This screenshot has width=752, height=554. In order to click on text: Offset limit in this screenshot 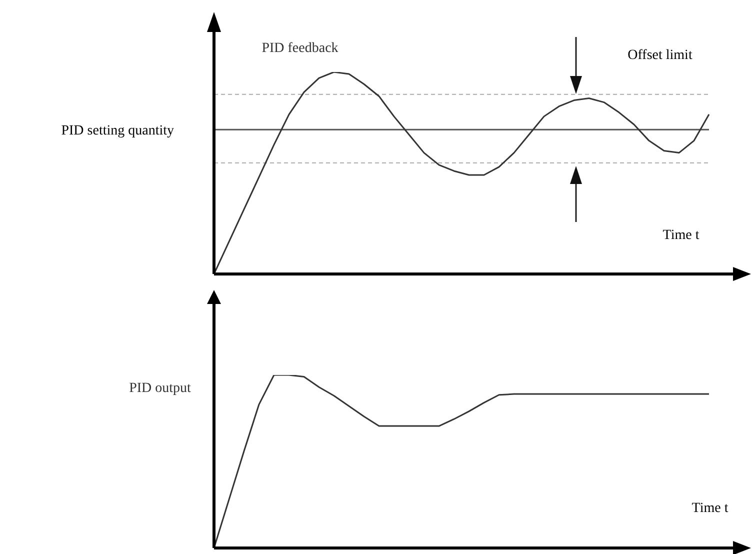, I will do `click(660, 56)`.